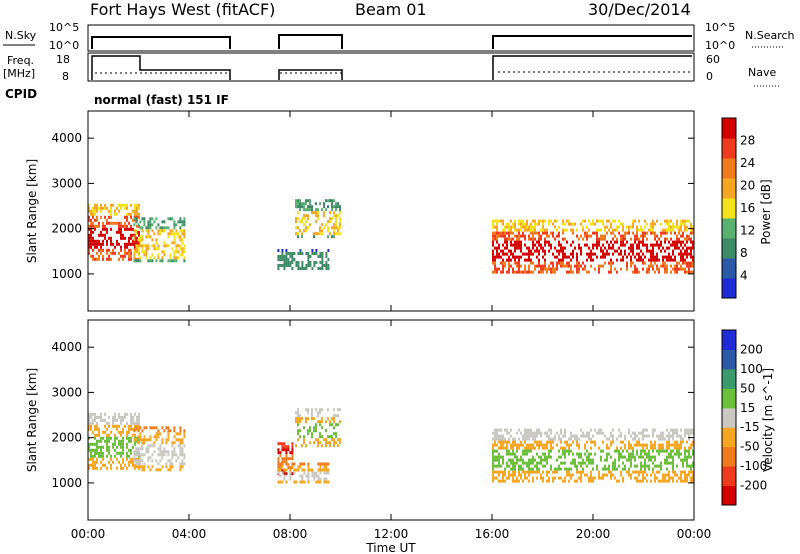 The height and width of the screenshot is (554, 800). Describe the element at coordinates (391, 69) in the screenshot. I see `freq-strip: Freq. [MHz] 18 8 60 0 Nave` at that location.